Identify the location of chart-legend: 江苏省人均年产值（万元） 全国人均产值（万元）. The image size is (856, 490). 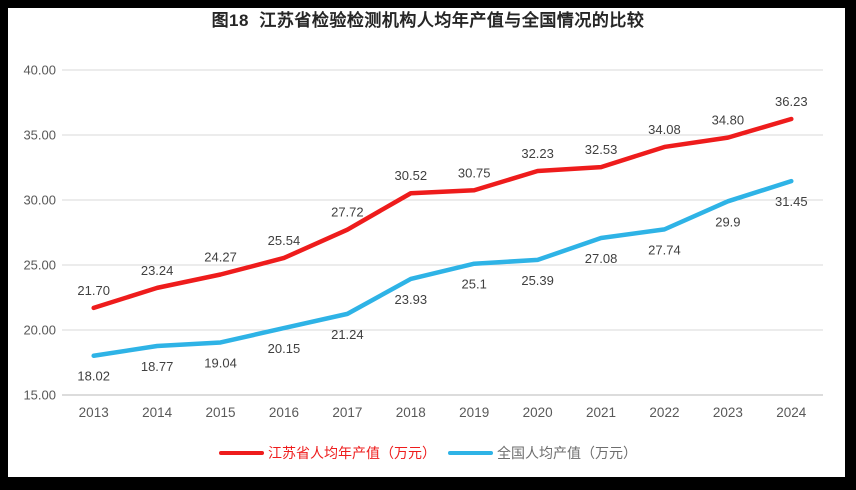
(428, 453).